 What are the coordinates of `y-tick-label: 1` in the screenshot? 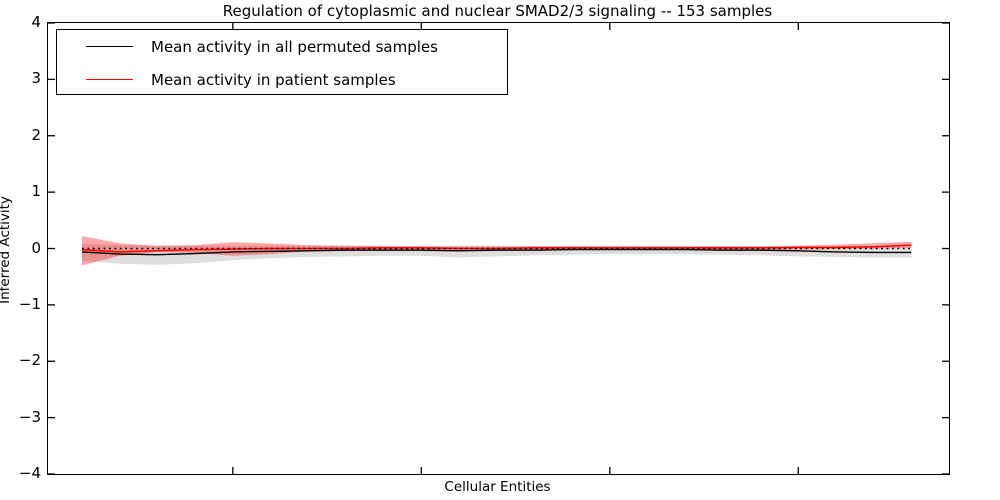 It's located at (36, 191).